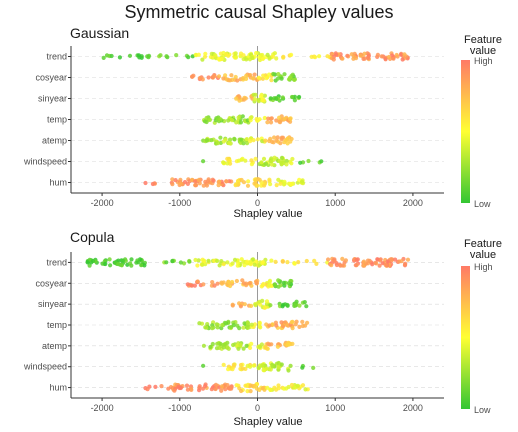  I want to click on feature-label: atemp, so click(54, 346).